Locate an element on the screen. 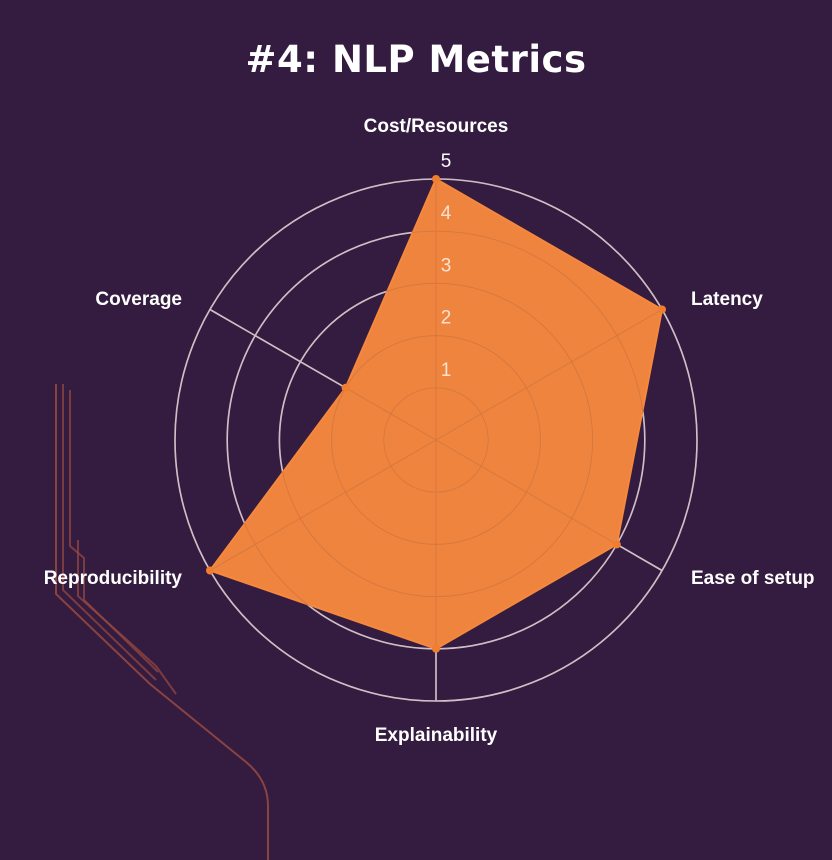 The image size is (832, 860). radar-ticks: 1 2 3 4 5 is located at coordinates (446, 266).